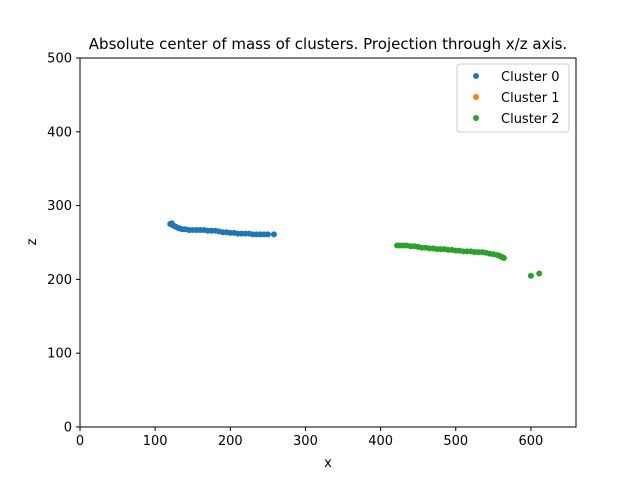 The height and width of the screenshot is (480, 640). I want to click on legend: Cluster 0 Cluster 1 Cluster 2, so click(513, 98).